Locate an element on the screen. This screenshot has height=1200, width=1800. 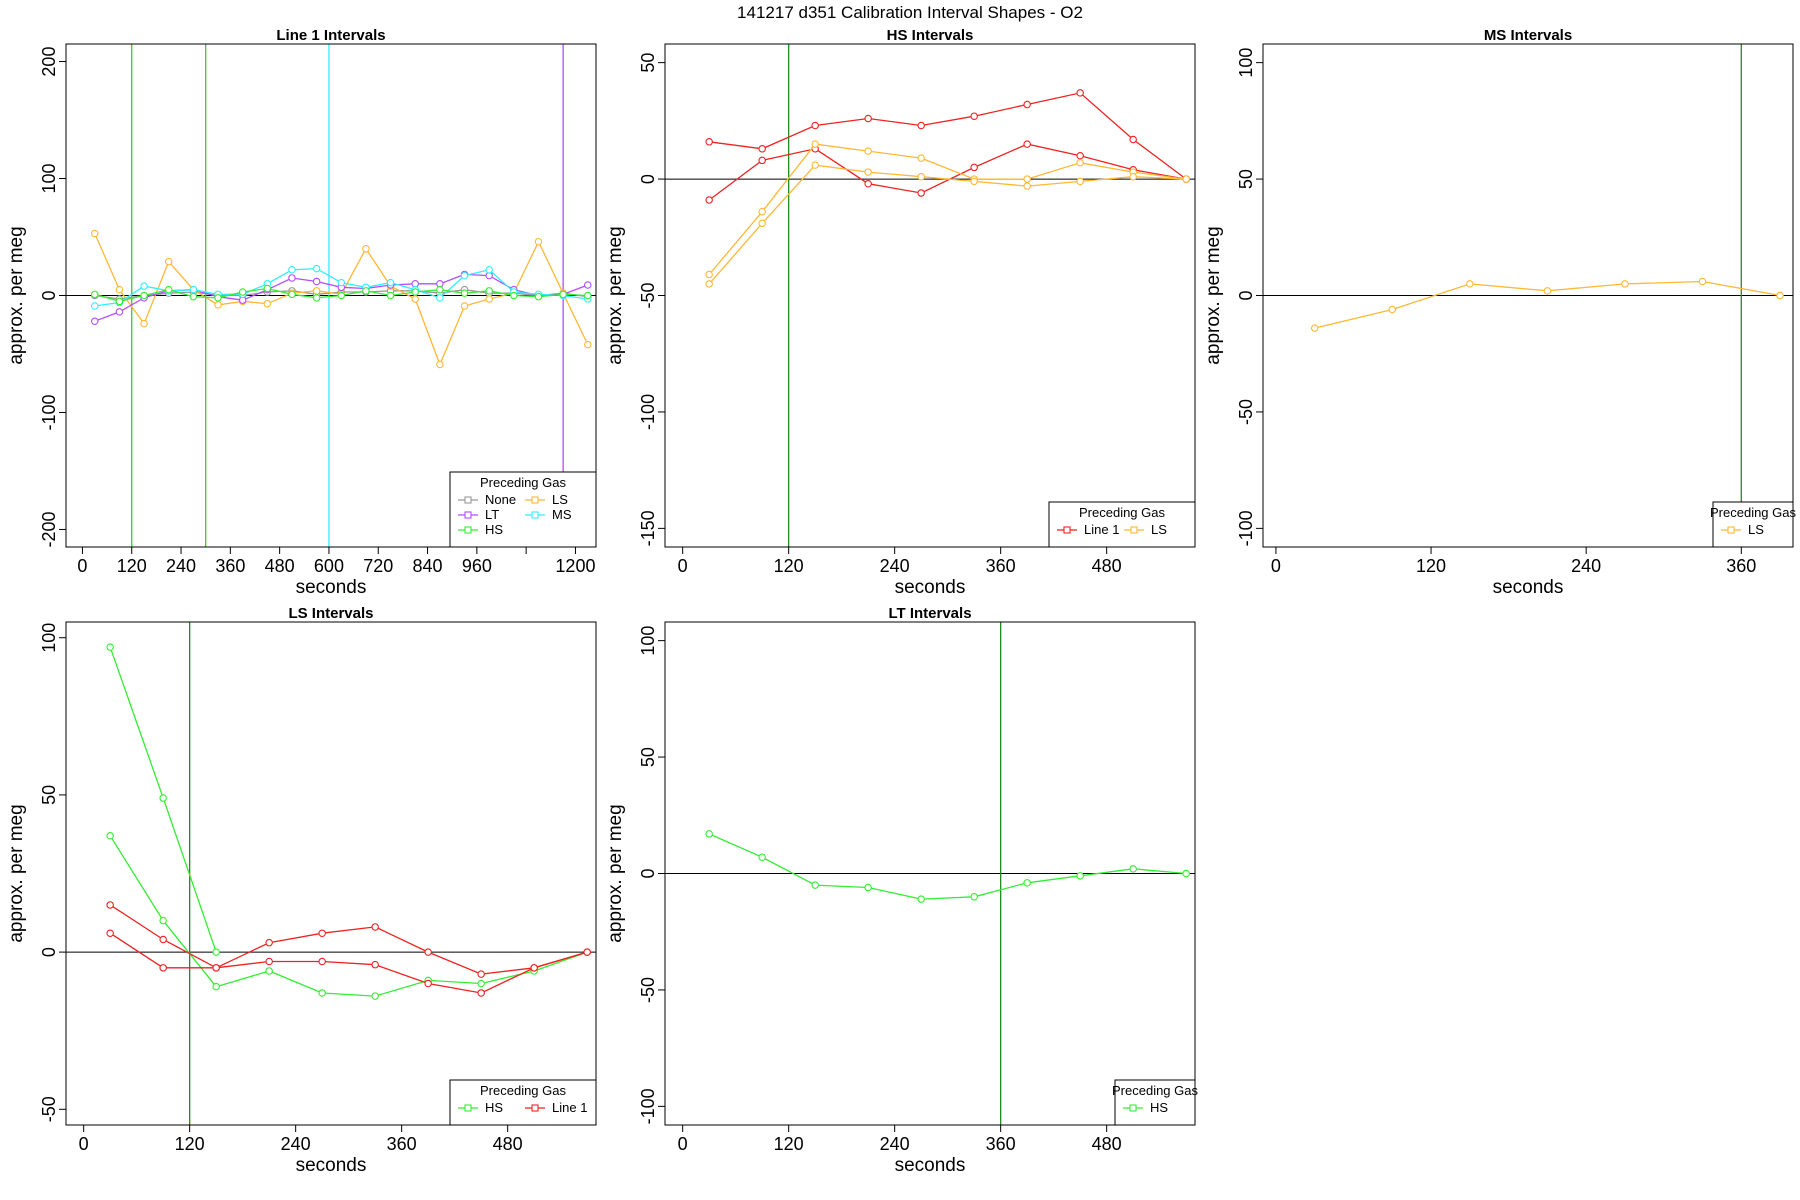
legend-item: Line 1 is located at coordinates (556, 1107).